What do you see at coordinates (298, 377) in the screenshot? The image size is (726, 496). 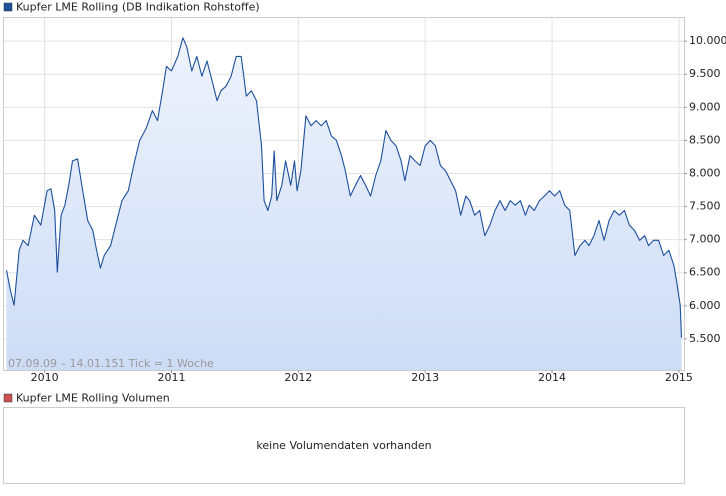 I see `x-tick-label: 2012` at bounding box center [298, 377].